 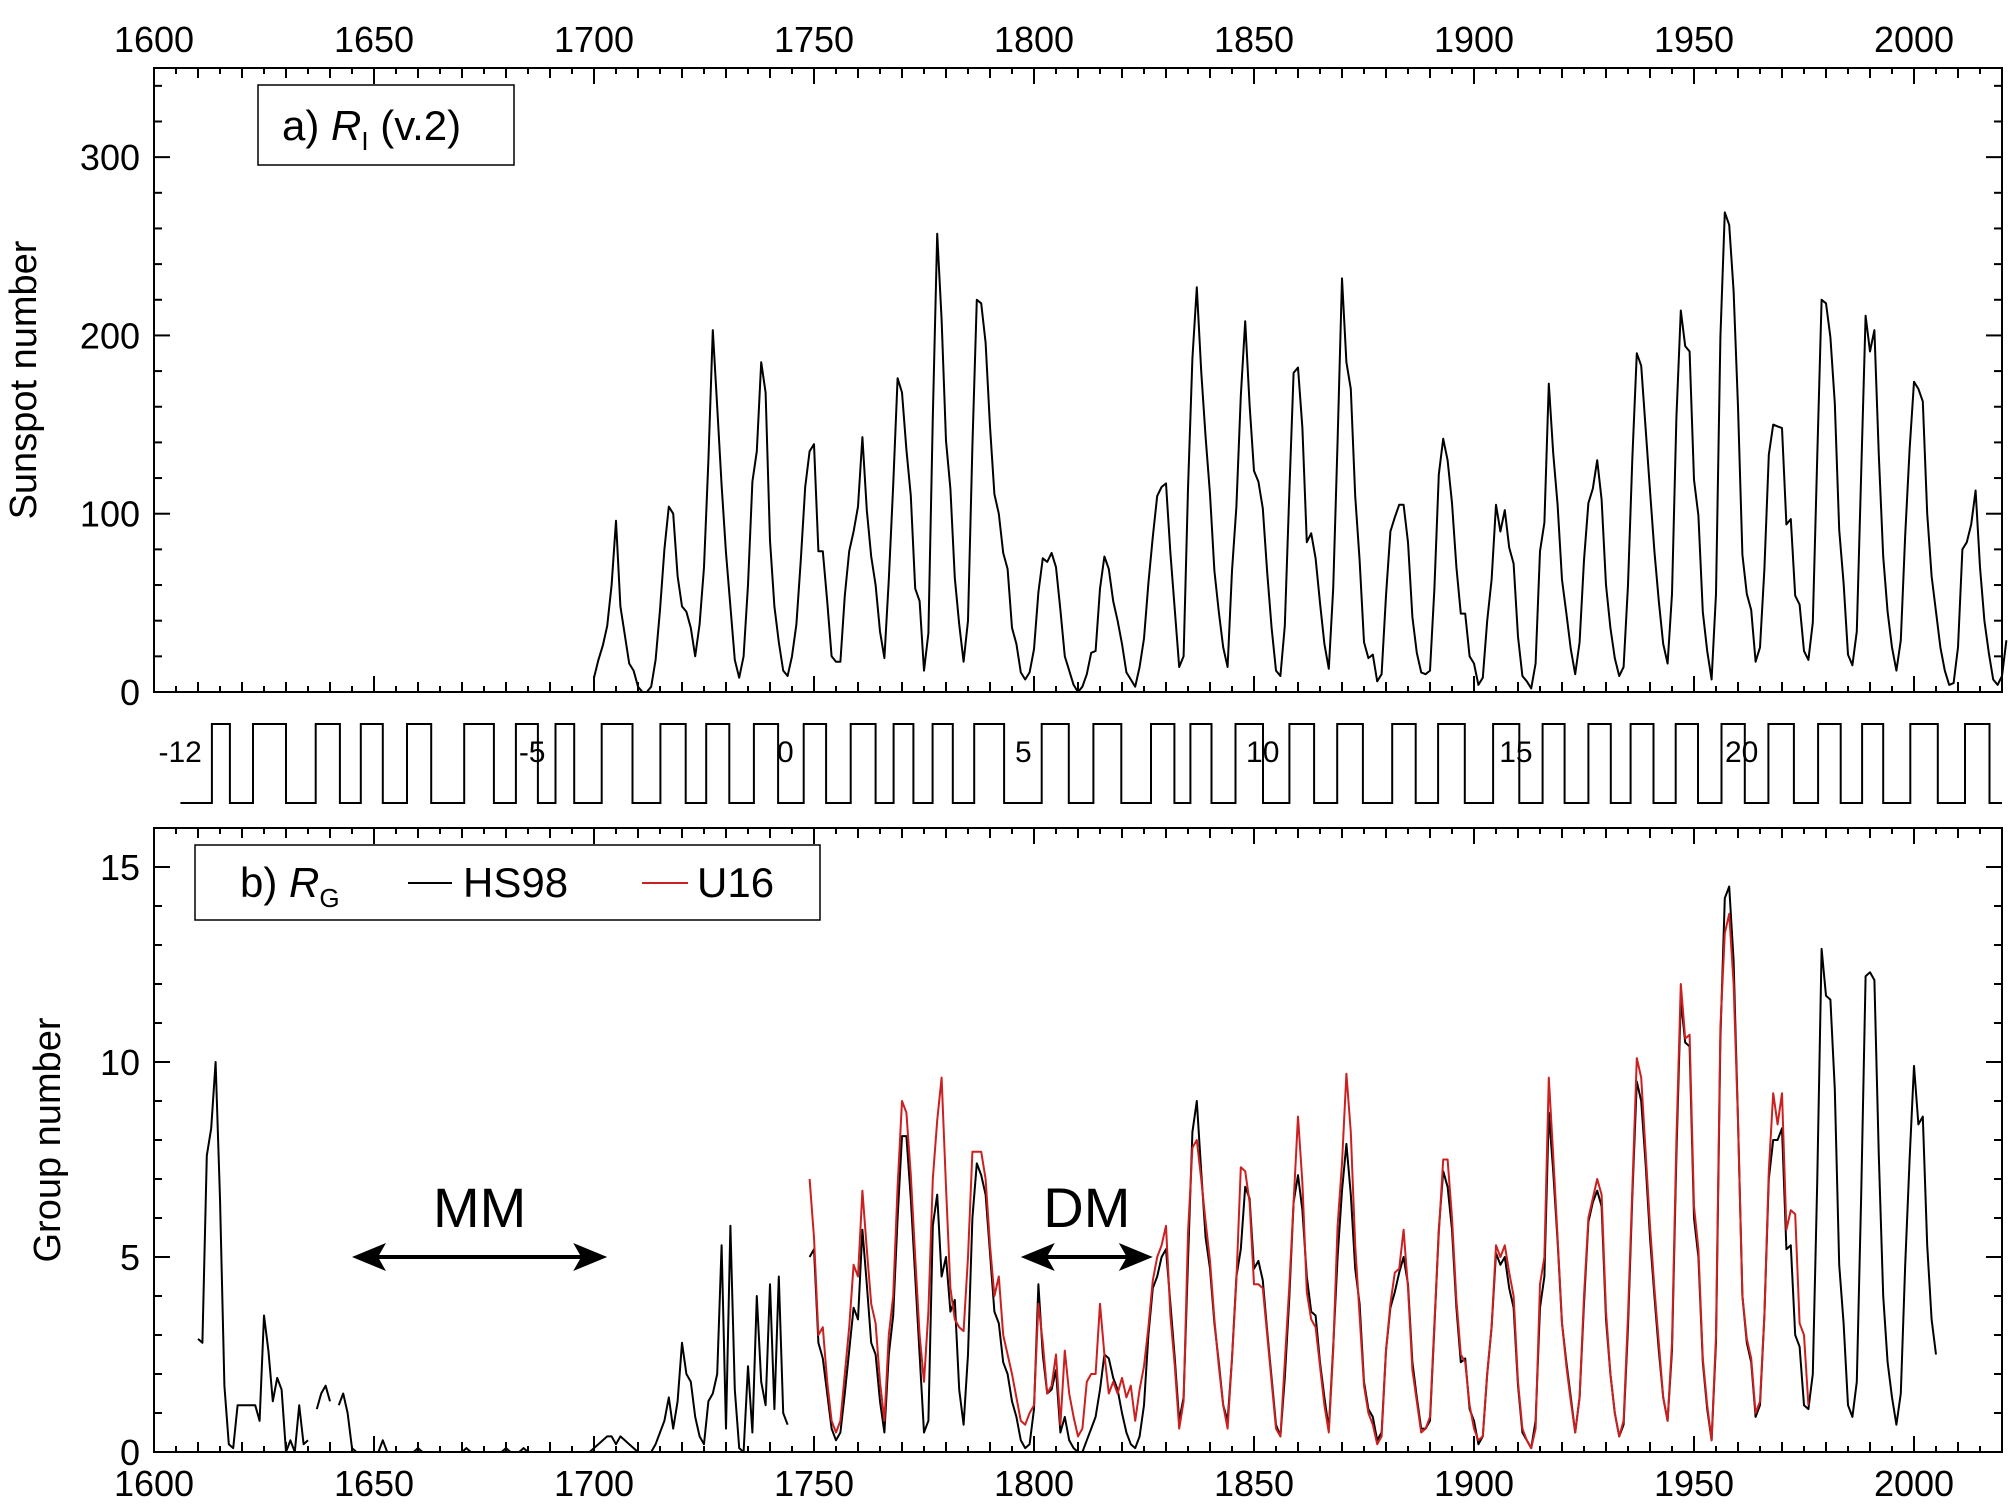 I want to click on cycle-number-label: -5, so click(x=532, y=752).